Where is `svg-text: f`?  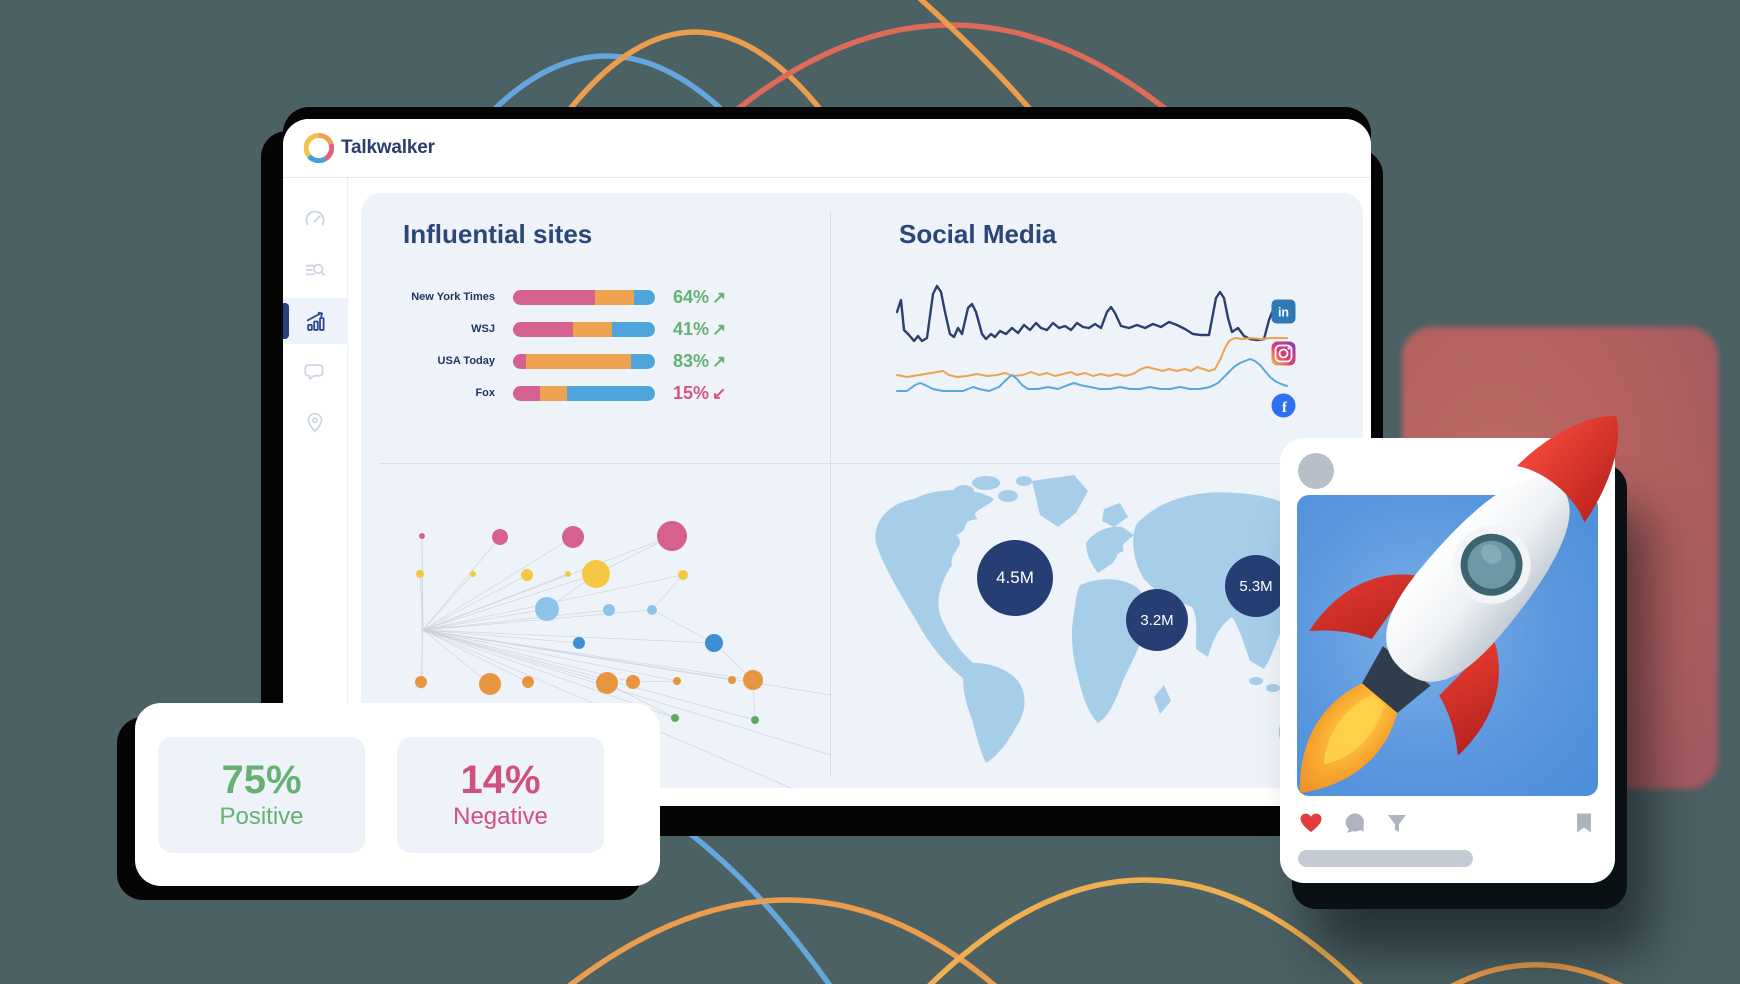 svg-text: f is located at coordinates (1285, 408).